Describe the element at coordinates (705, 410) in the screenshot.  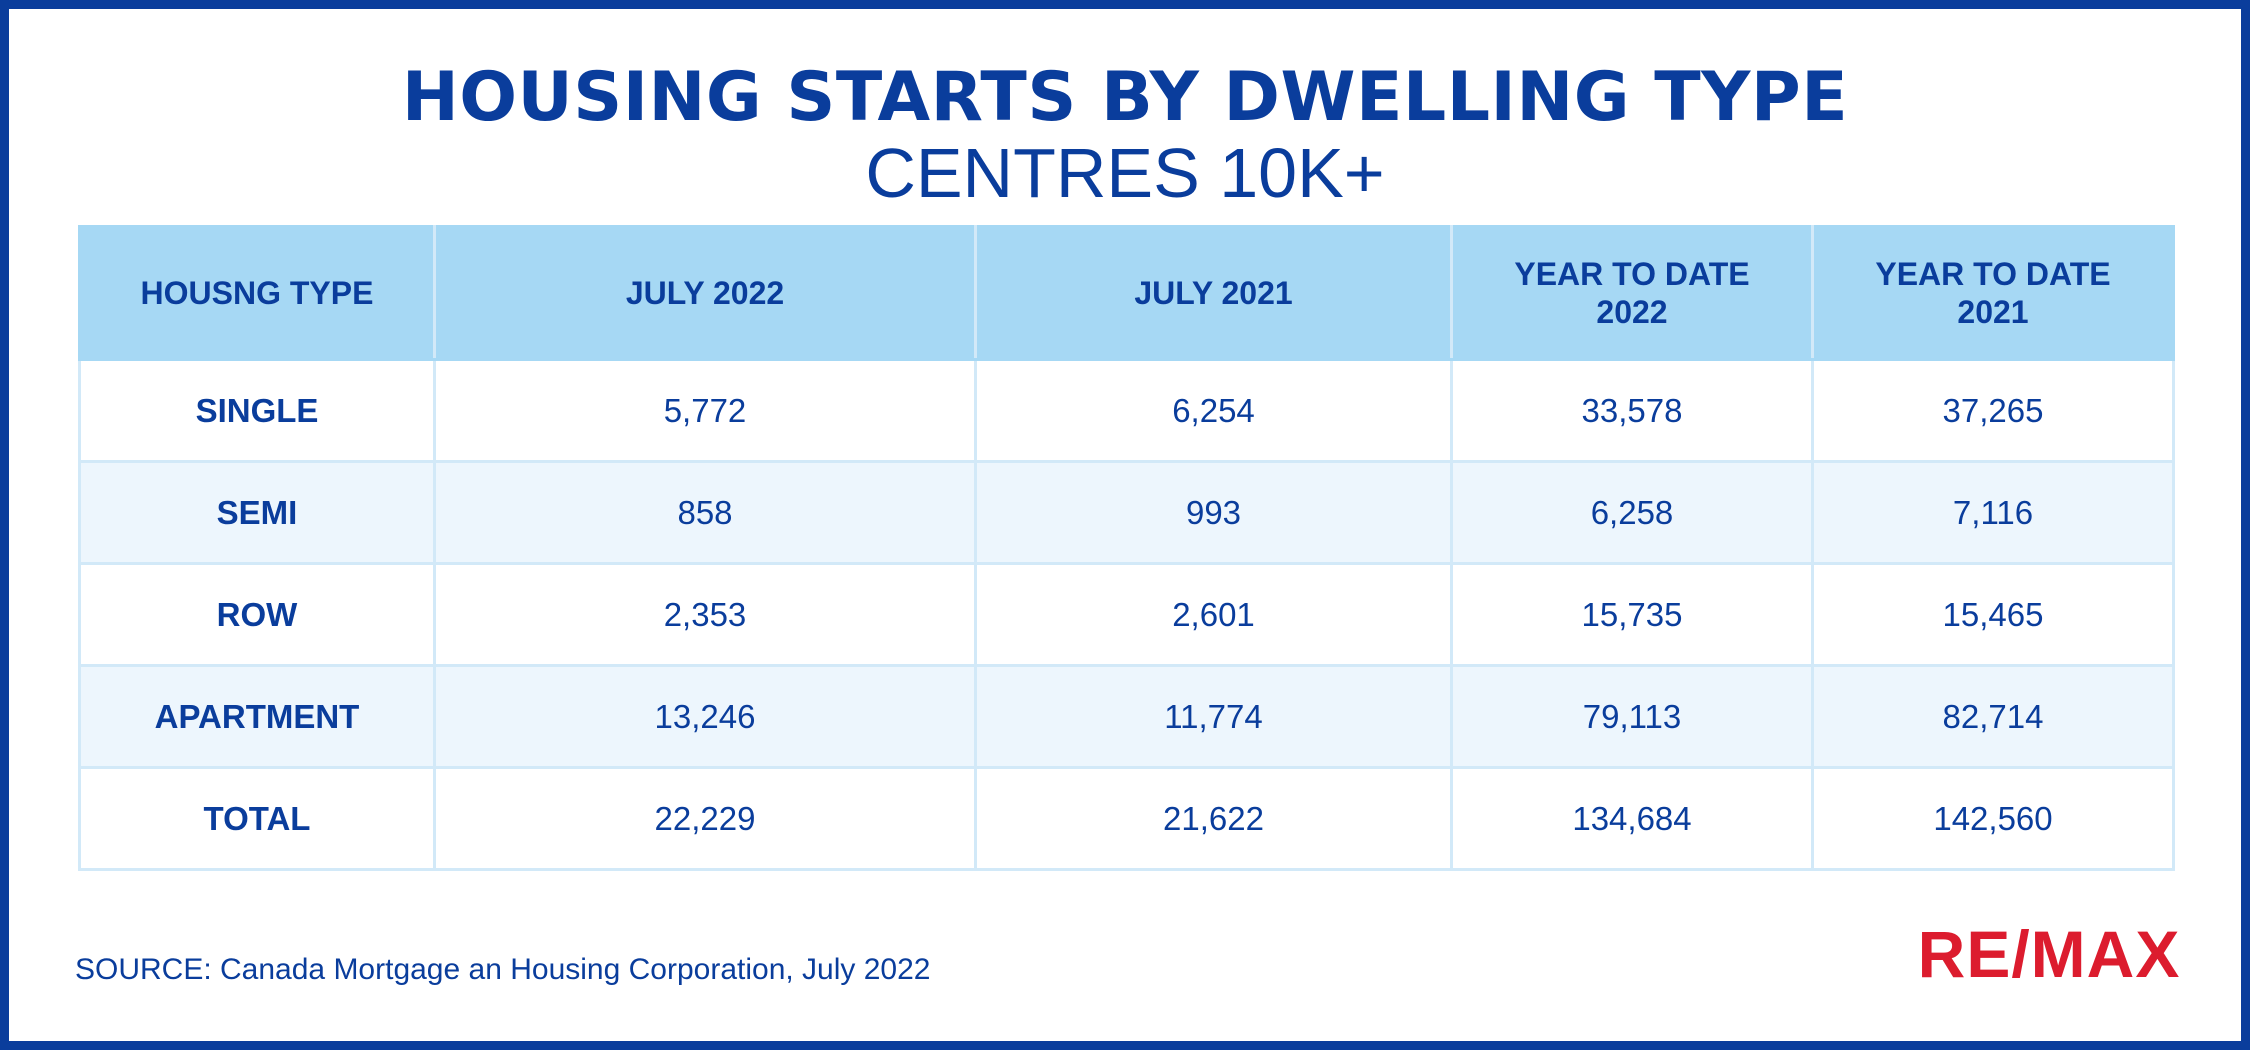
I see `table-cell: 5,772` at that location.